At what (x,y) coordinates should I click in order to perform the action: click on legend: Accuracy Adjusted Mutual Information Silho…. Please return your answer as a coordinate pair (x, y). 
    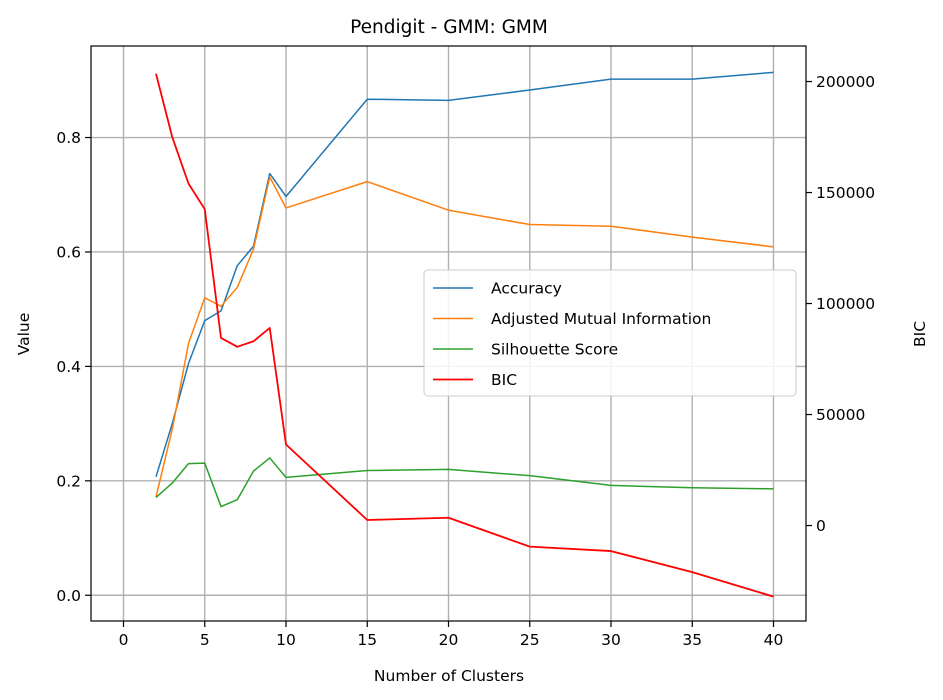
    Looking at the image, I should click on (610, 333).